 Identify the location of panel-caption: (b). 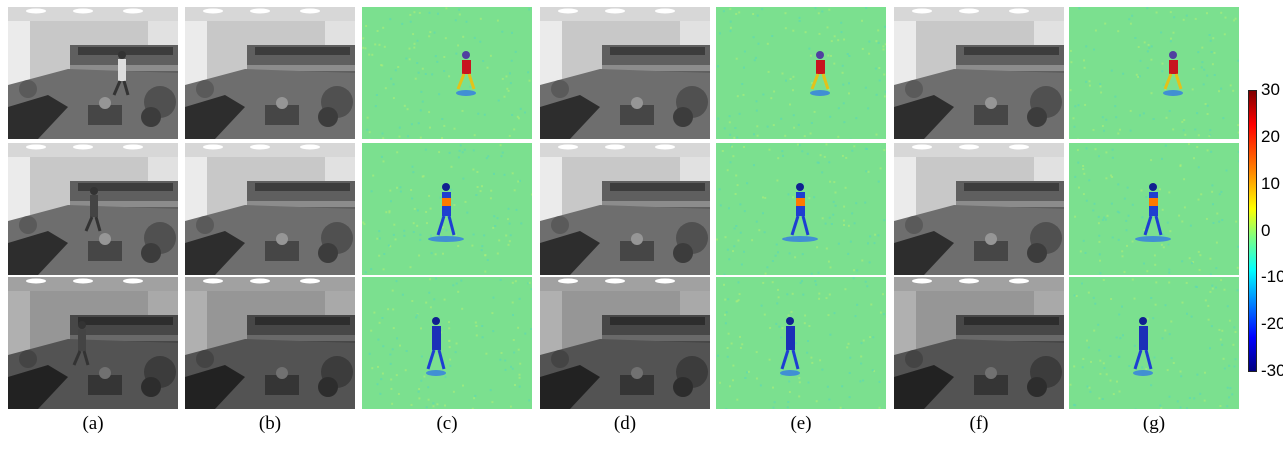
(270, 423).